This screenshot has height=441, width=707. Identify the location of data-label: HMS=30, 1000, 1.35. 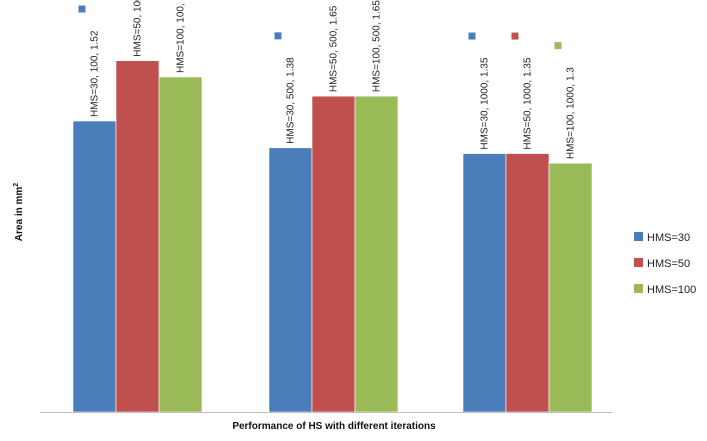
(485, 103).